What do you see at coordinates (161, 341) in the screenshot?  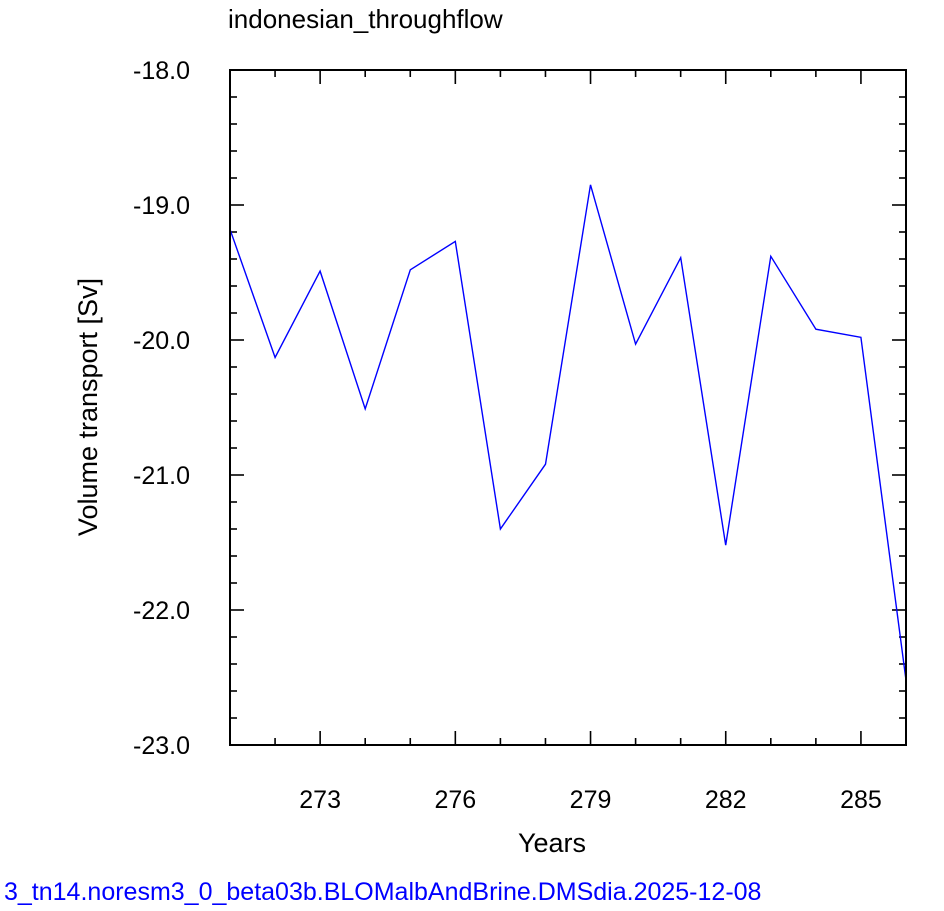 I see `y-tick-label: -20.0` at bounding box center [161, 341].